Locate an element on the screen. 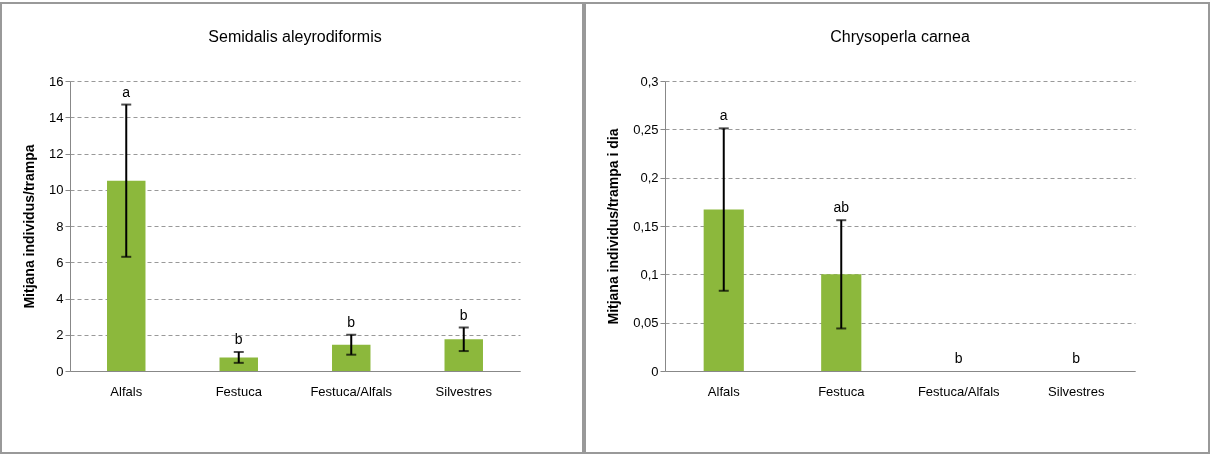 Image resolution: width=1212 pixels, height=458 pixels. y-tick-label: 0,2 is located at coordinates (649, 178).